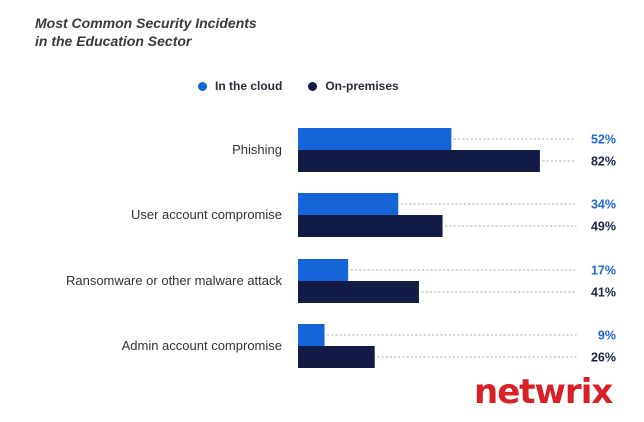 The width and height of the screenshot is (644, 422). I want to click on legend-swatch-cloud, so click(202, 86).